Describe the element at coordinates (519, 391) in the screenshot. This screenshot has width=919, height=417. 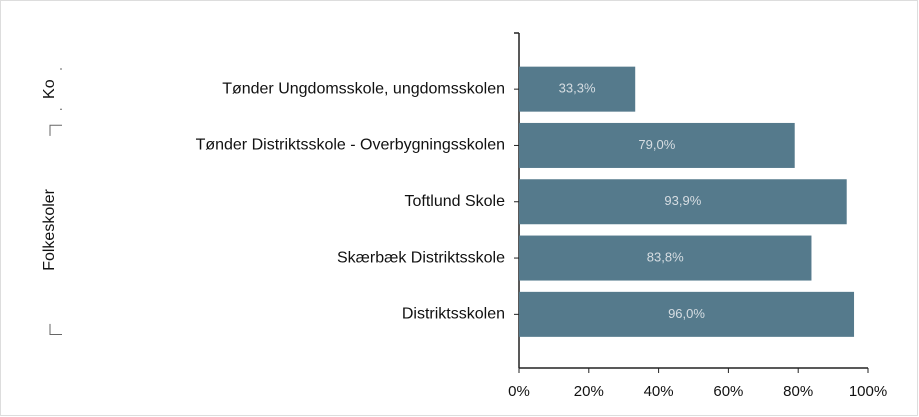
I see `x-tick-label: 0%` at that location.